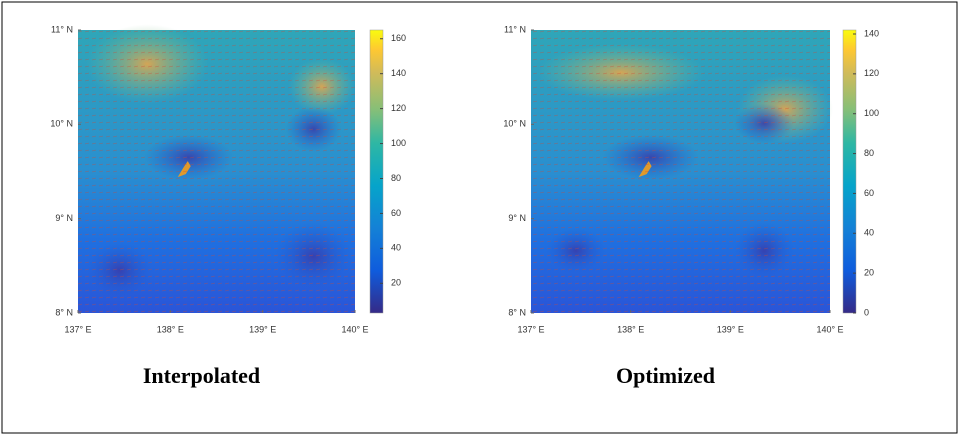 The height and width of the screenshot is (441, 961). I want to click on caption: Interpolated, so click(201, 375).